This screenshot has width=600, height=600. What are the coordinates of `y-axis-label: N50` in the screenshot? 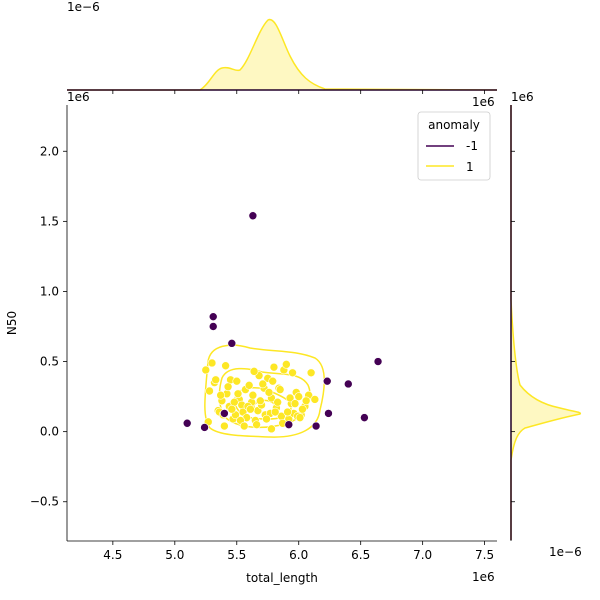 It's located at (12, 323).